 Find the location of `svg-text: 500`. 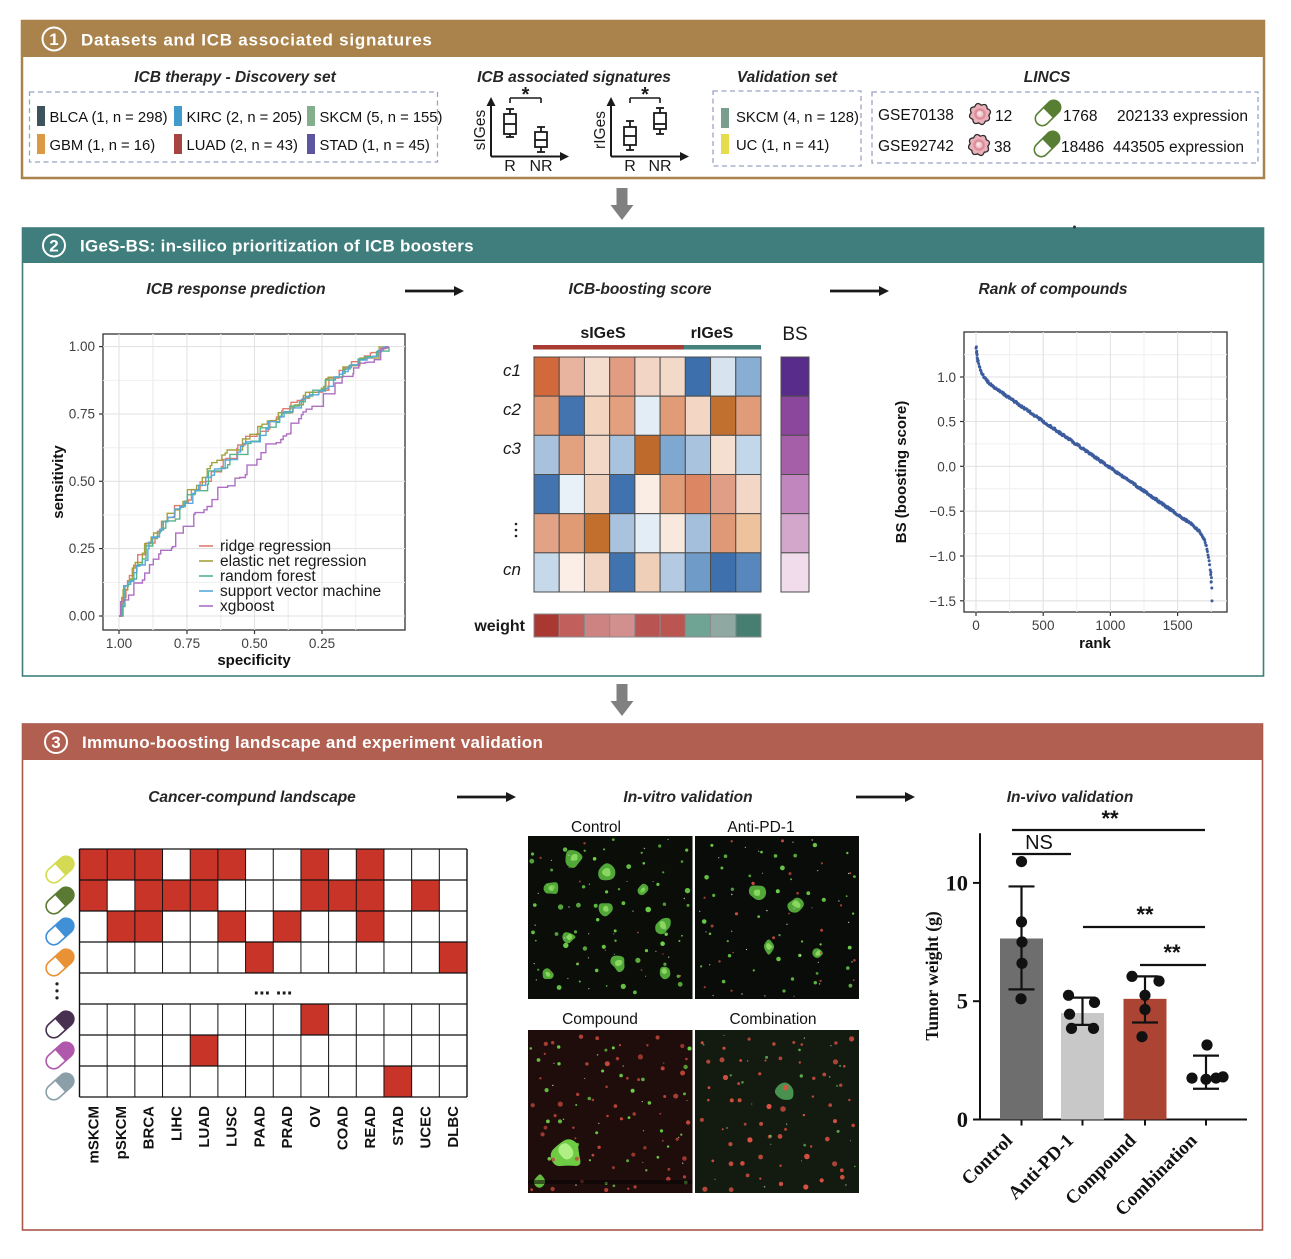

svg-text: 500 is located at coordinates (1043, 625).